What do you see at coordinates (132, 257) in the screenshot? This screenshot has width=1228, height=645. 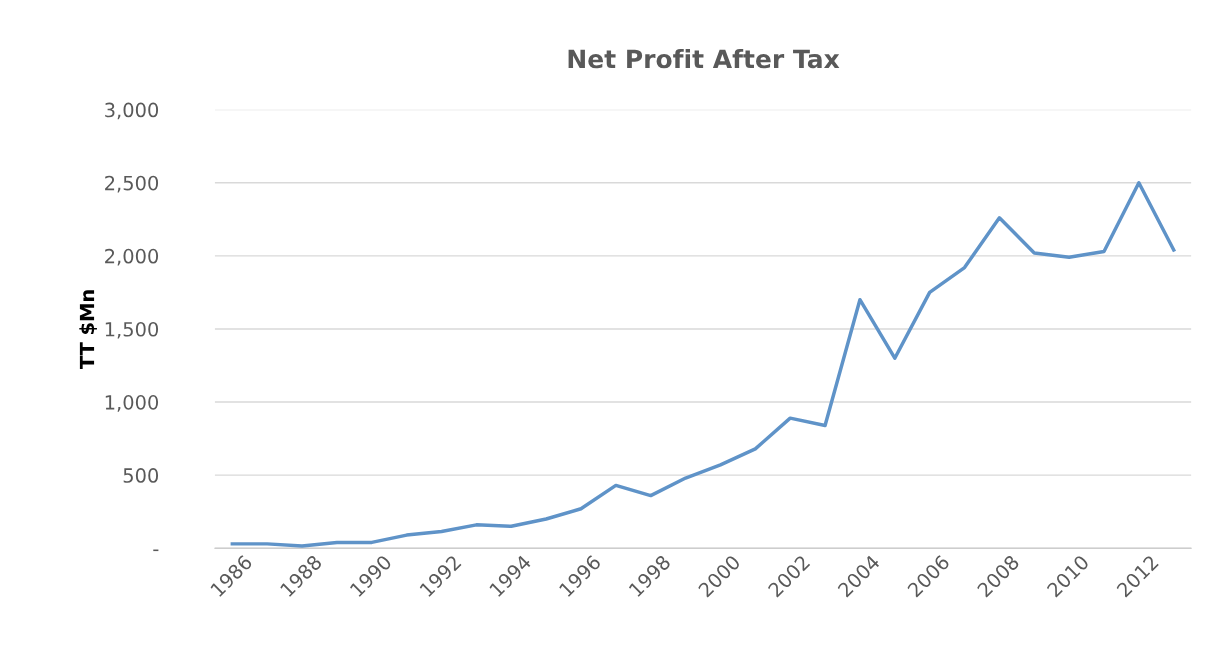 I see `y-tick-label: 2,000` at bounding box center [132, 257].